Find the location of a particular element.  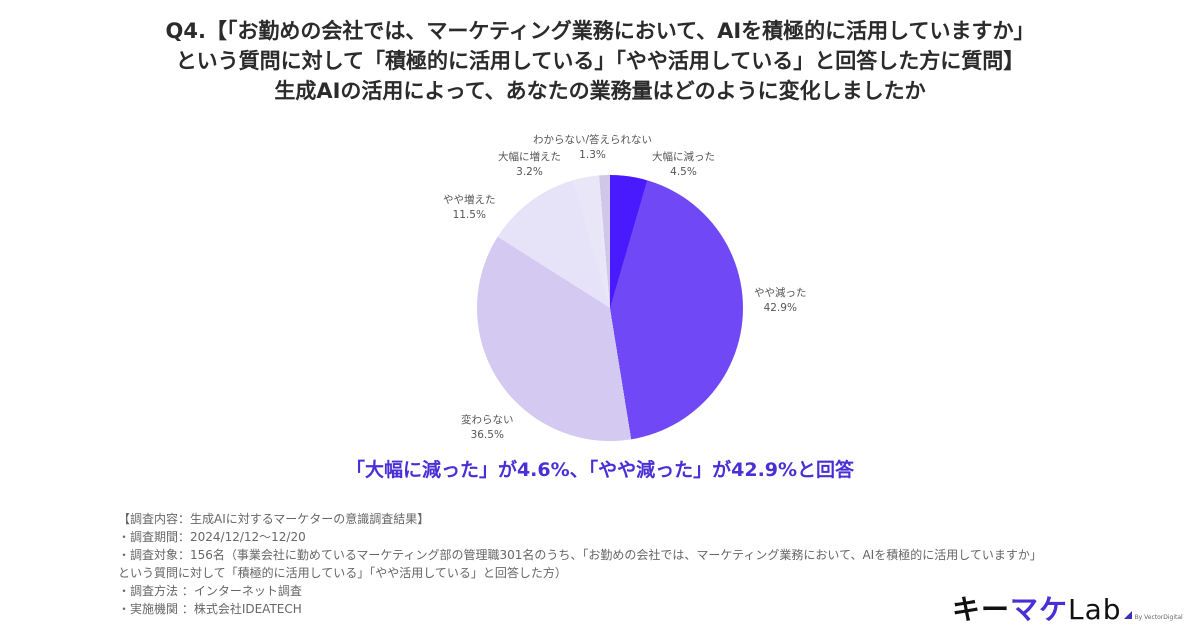

note-organization: ・実施機関 ：株式会社IDEATECH is located at coordinates (210, 609).